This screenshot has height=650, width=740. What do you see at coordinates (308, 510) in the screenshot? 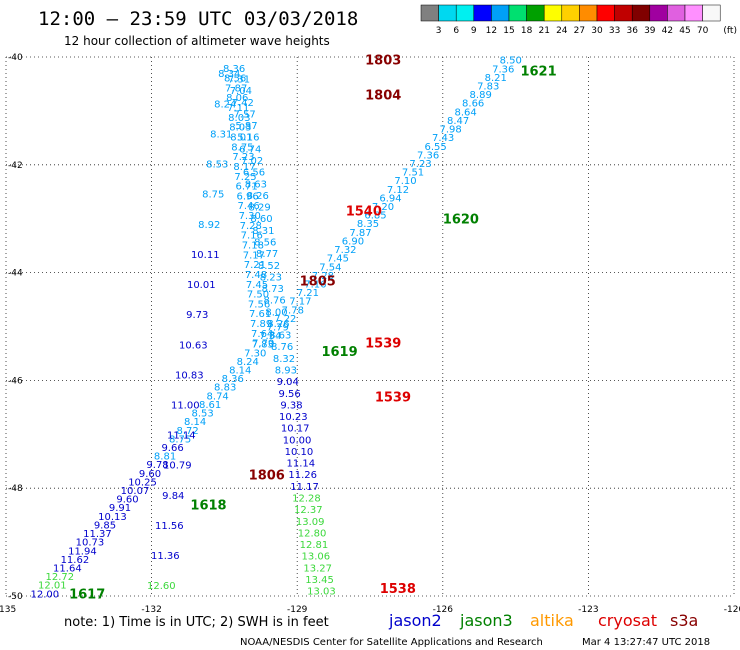
I see `swh-value: 12.37` at bounding box center [308, 510].